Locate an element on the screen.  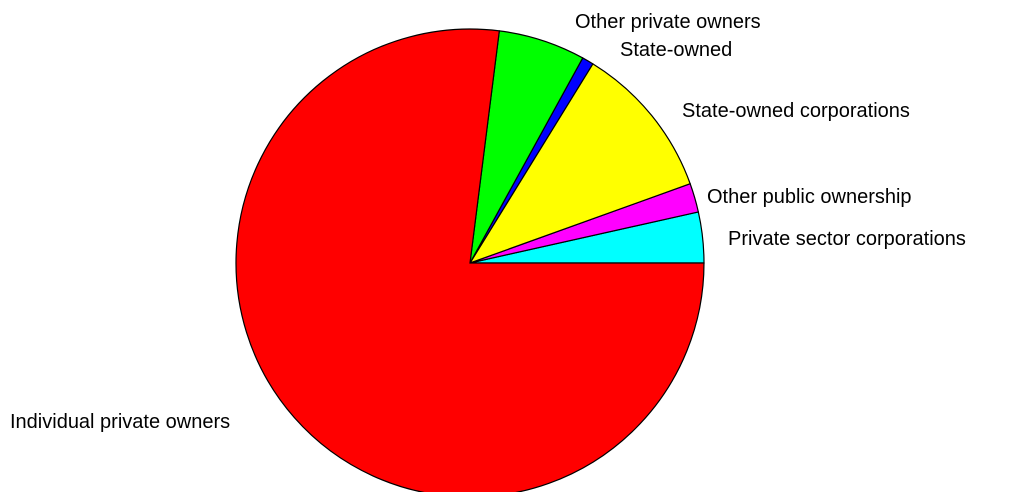
slice-label-individual-private-owners: Individual private owners is located at coordinates (120, 422).